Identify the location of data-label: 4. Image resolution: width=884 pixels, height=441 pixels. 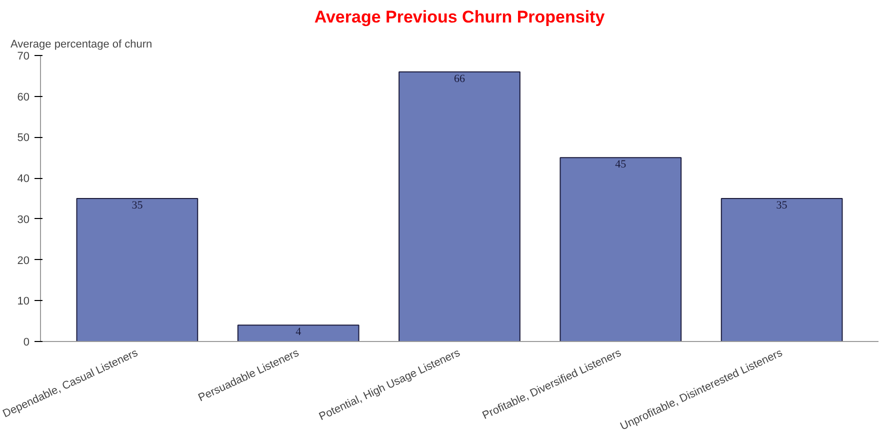
(299, 332).